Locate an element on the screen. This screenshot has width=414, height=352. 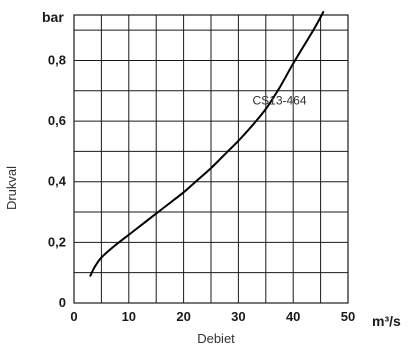
y-tick-label: 0,6 is located at coordinates (57, 120).